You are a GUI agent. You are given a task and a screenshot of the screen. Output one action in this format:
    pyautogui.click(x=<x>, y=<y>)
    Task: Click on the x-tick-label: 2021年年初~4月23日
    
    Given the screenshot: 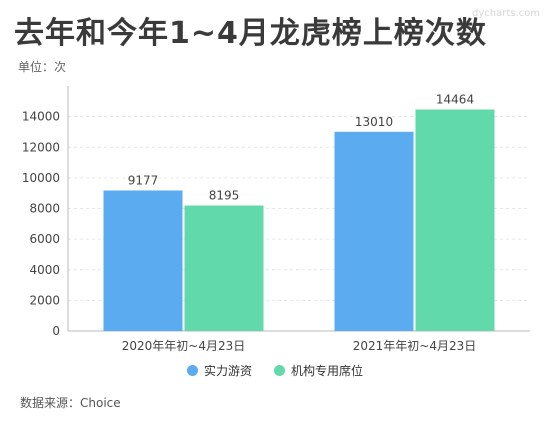 What is the action you would take?
    pyautogui.click(x=415, y=346)
    